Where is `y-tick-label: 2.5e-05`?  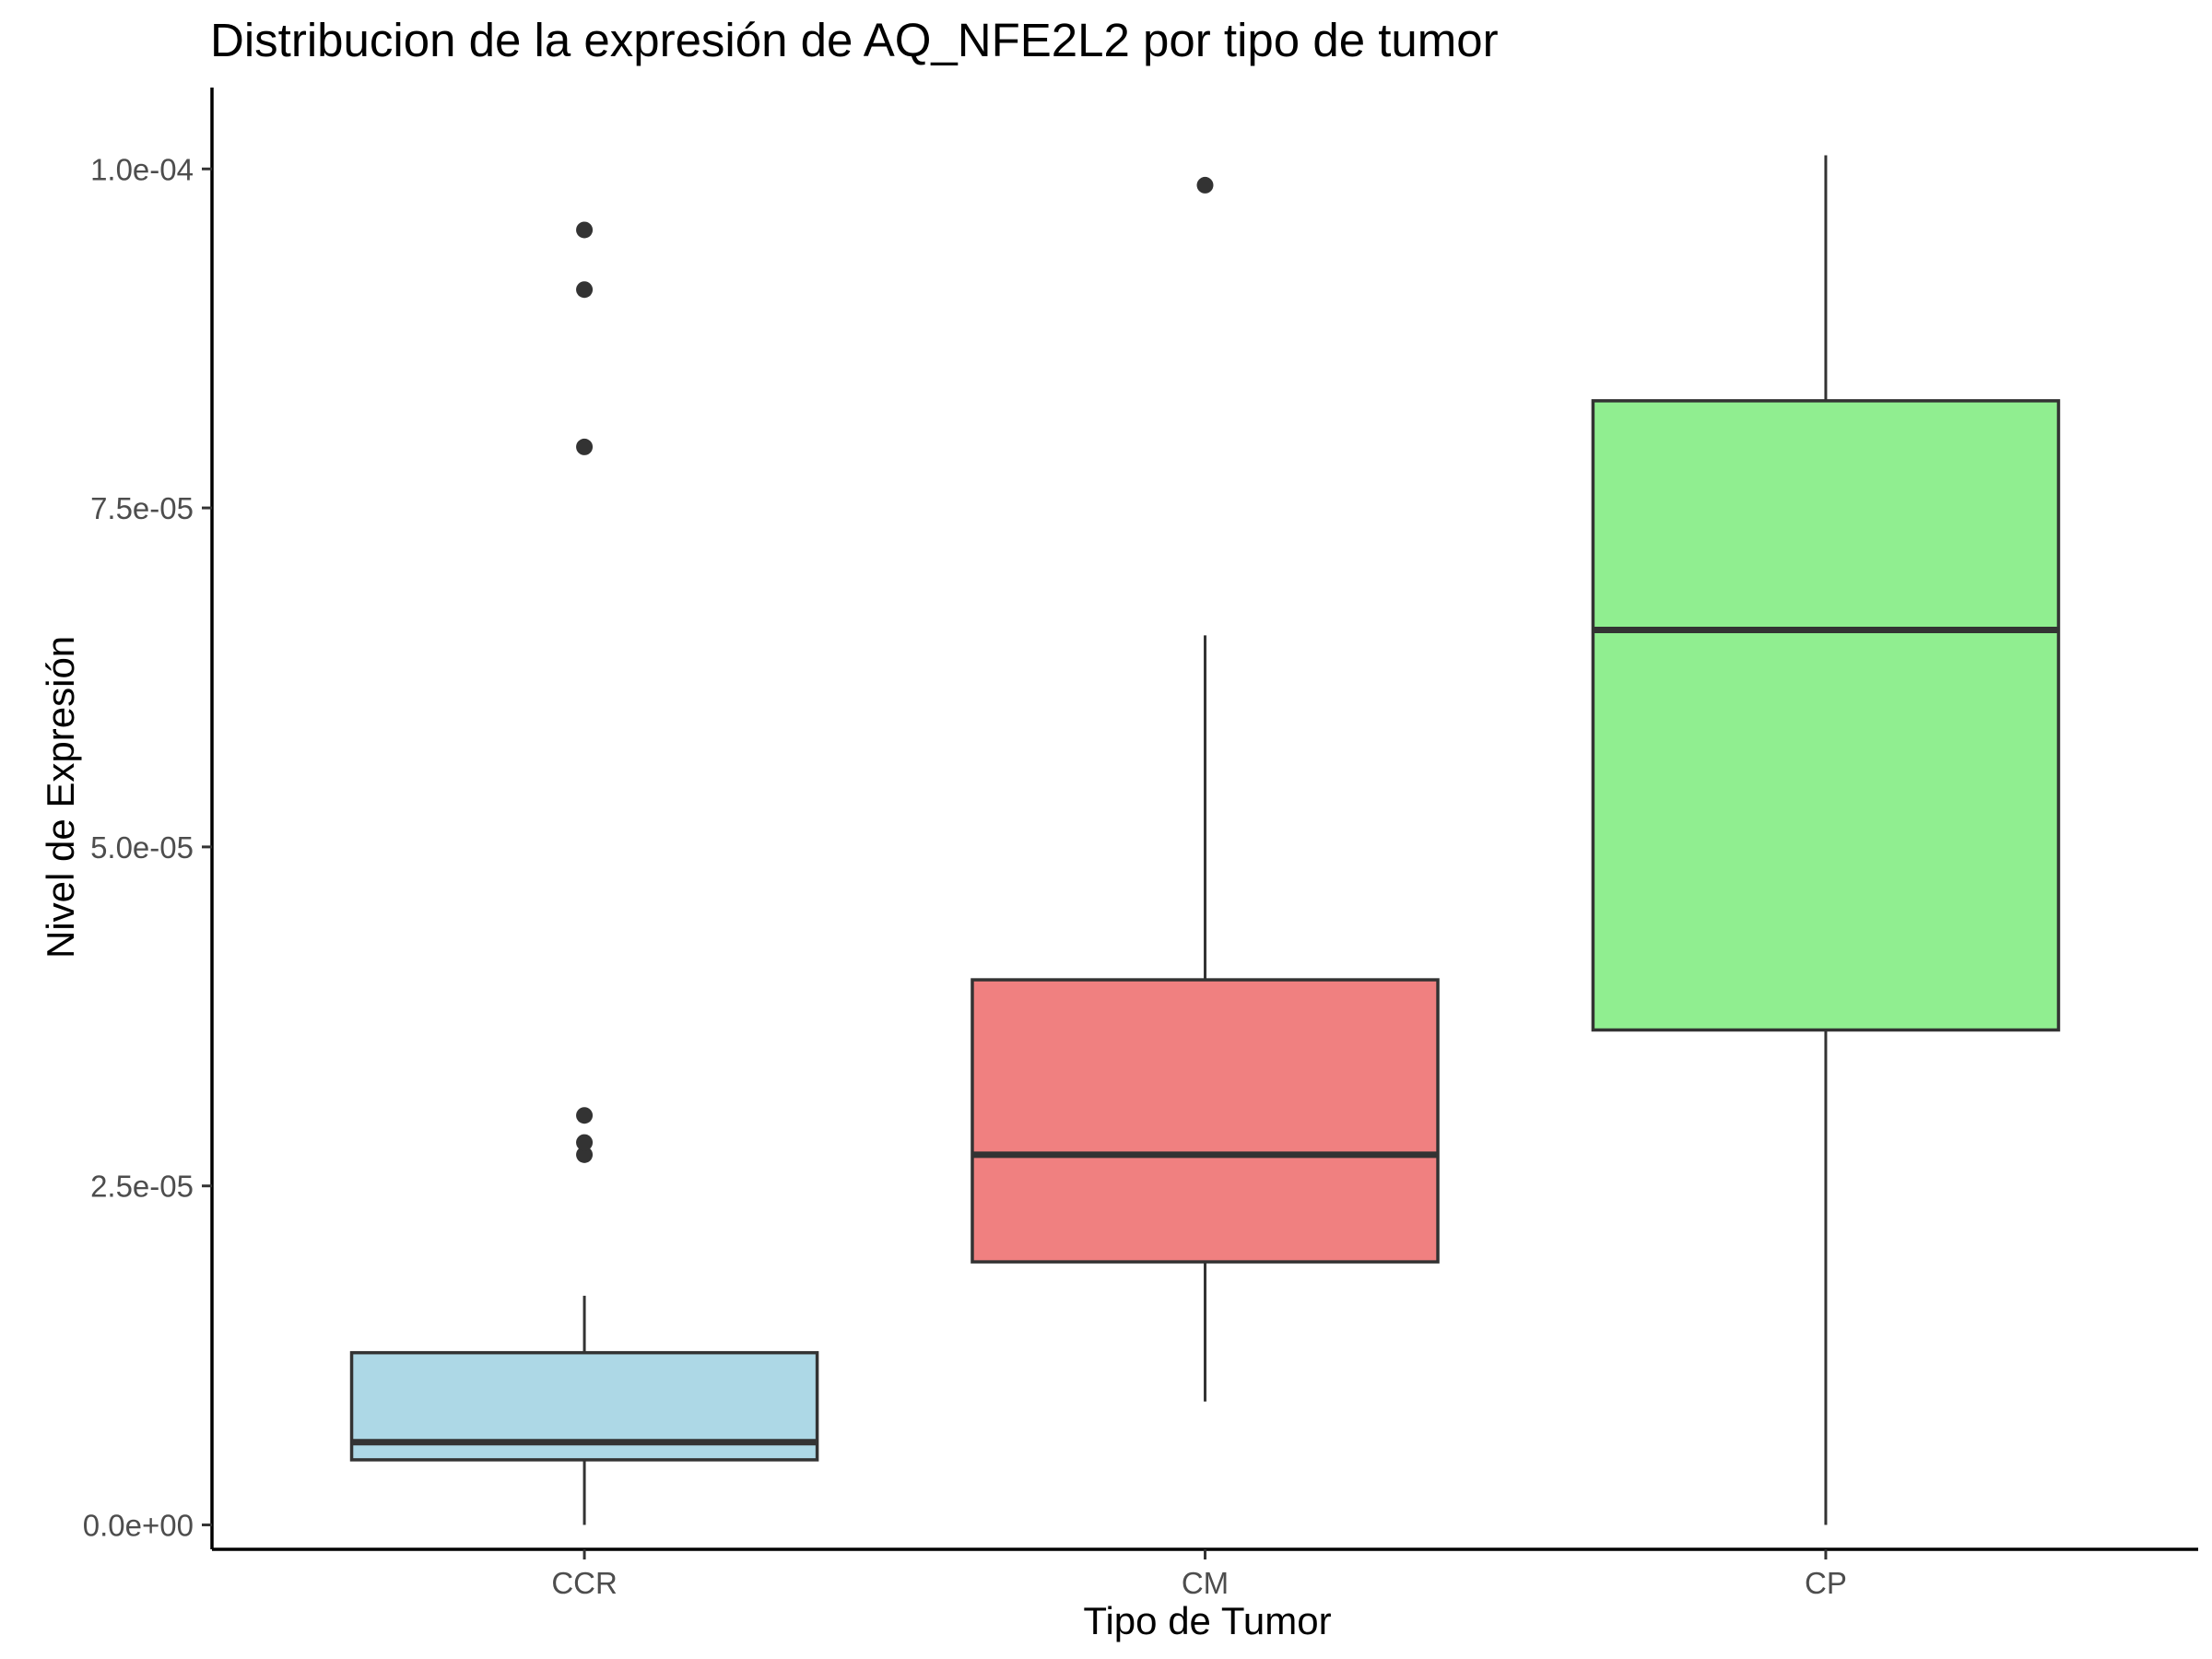
y-tick-label: 2.5e-05 is located at coordinates (142, 1187).